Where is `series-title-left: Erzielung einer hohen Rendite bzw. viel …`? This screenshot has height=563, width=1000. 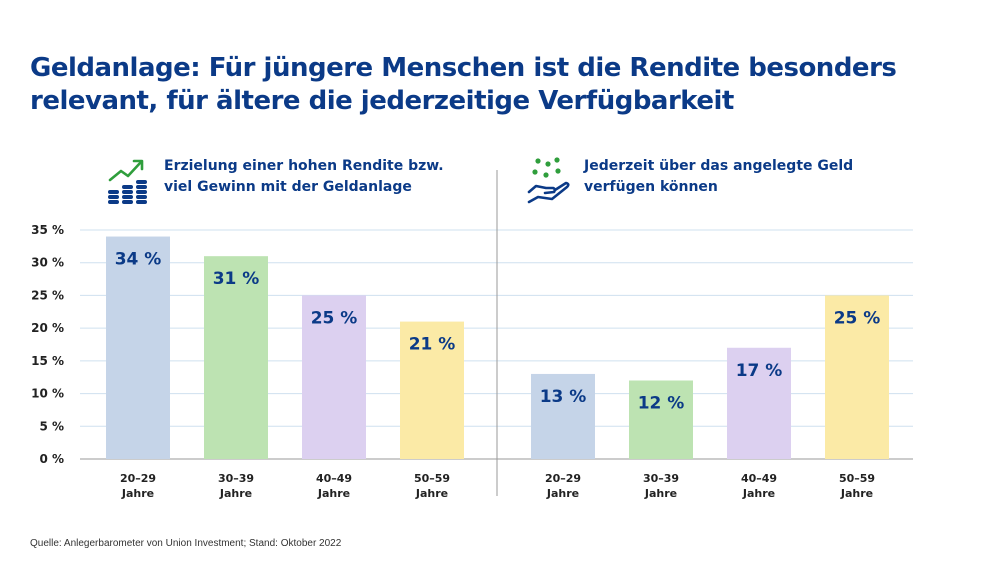 series-title-left: Erzielung einer hohen Rendite bzw. viel … is located at coordinates (304, 177).